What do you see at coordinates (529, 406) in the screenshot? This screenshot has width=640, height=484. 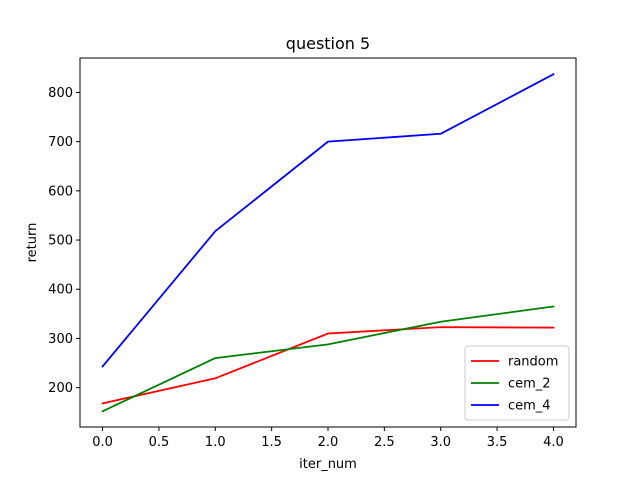 I see `legend-label-cem_4: cem_4` at bounding box center [529, 406].